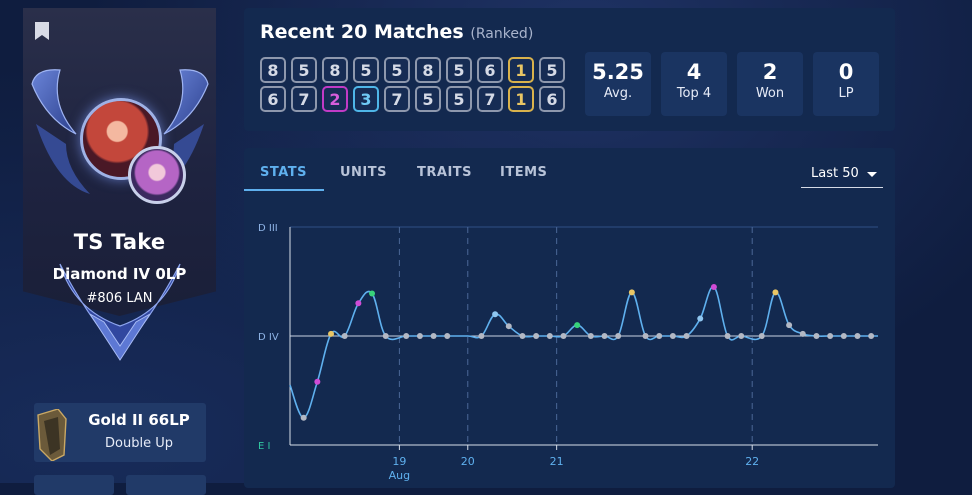 The width and height of the screenshot is (972, 495). Describe the element at coordinates (502, 34) in the screenshot. I see `recent-subtitle: (Ranked)` at that location.